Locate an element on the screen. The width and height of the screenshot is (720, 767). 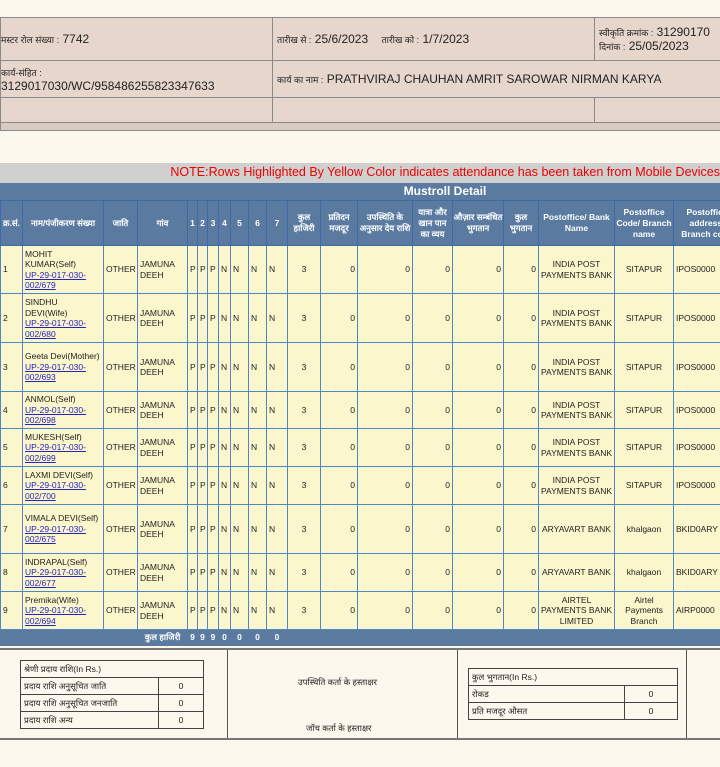
registration-link: UP-29-017-030-002/680 is located at coordinates (55, 328).